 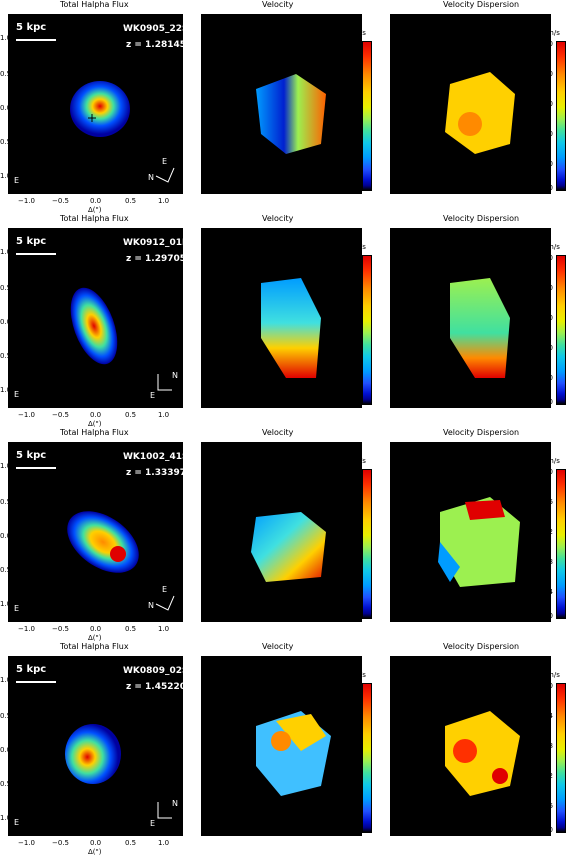 What do you see at coordinates (153, 29) in the screenshot?
I see `object-name: WK0905_22S` at bounding box center [153, 29].